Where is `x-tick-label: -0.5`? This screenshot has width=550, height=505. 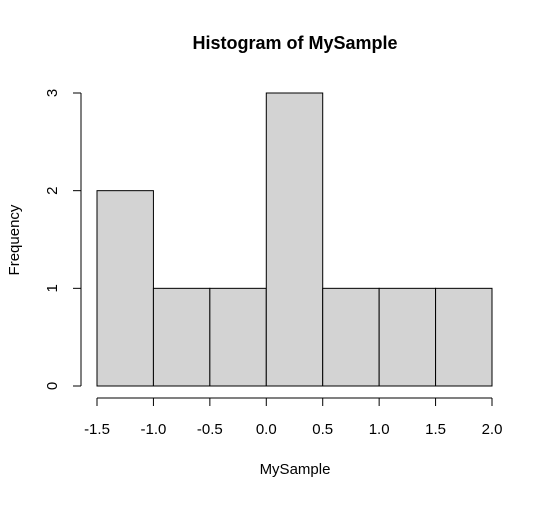 x-tick-label: -0.5 is located at coordinates (210, 429).